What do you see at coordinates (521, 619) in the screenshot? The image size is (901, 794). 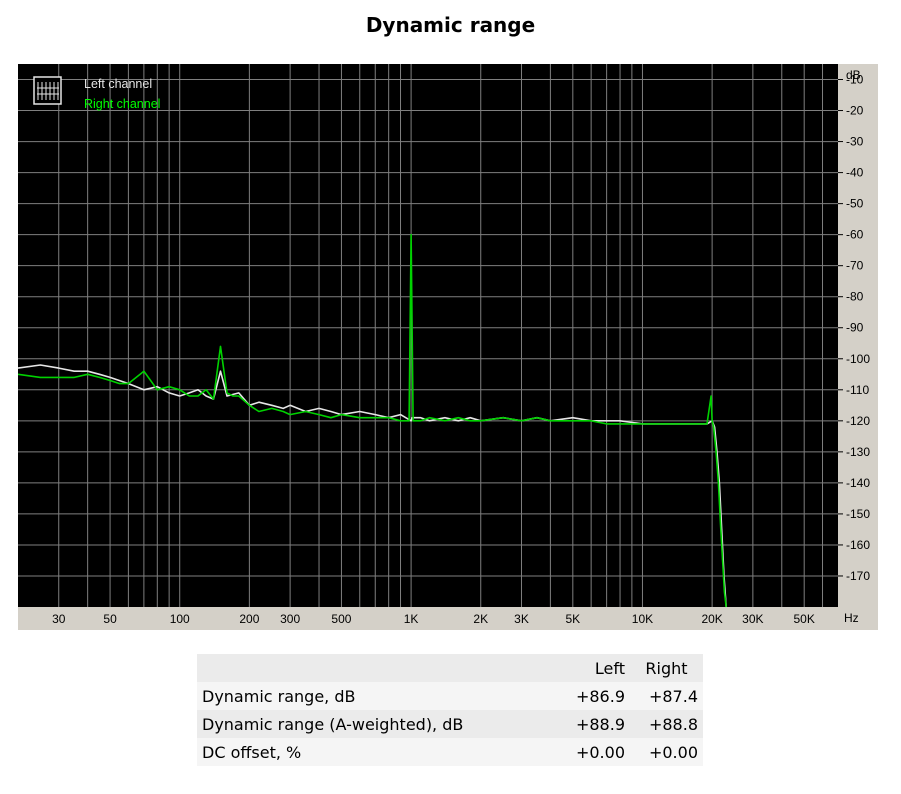 I see `x-tick-label: 3K` at bounding box center [521, 619].